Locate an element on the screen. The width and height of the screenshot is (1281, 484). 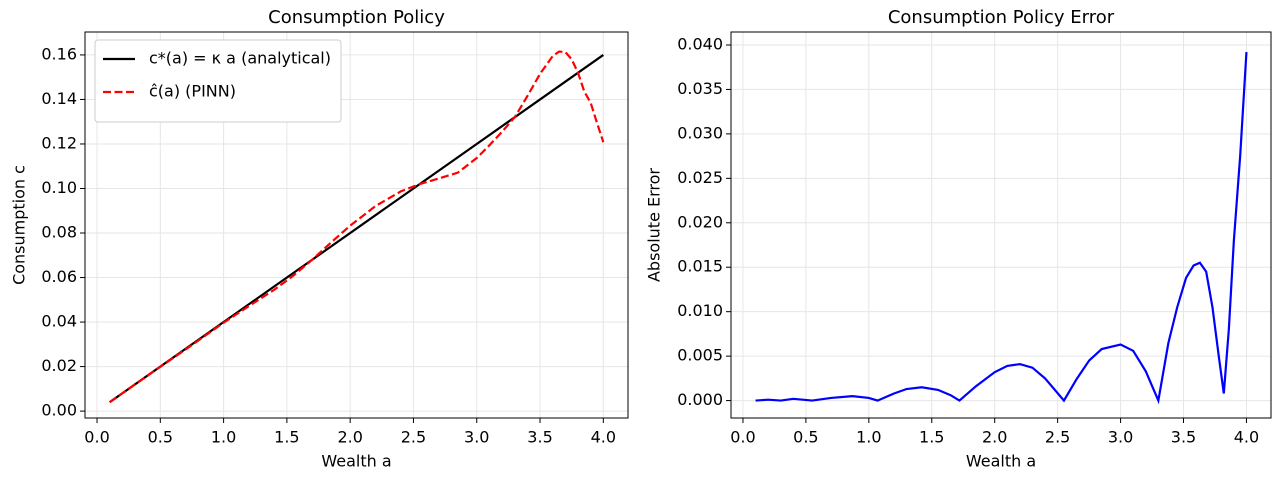
y-tick-label: 0.035 is located at coordinates (700, 88).